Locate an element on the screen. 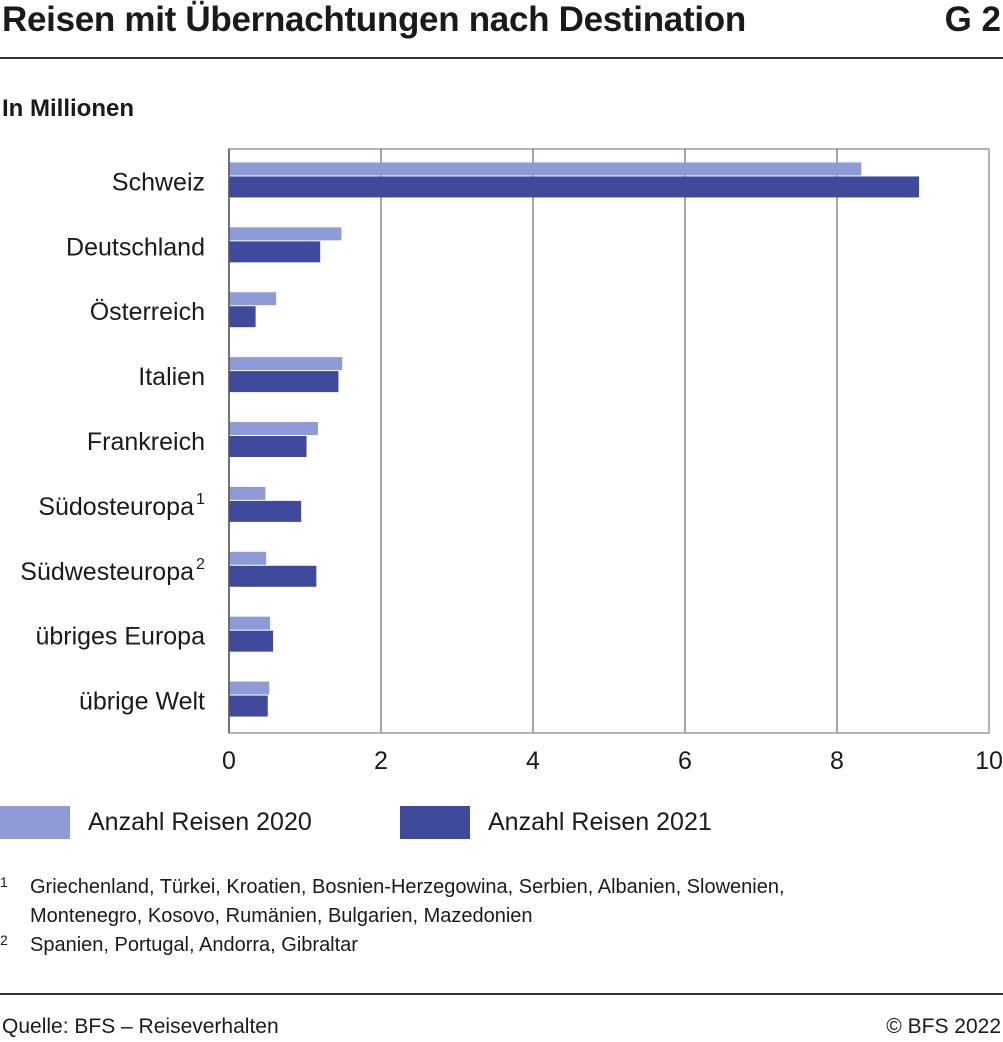 The width and height of the screenshot is (1003, 1042). category-footnote-mark: 1 is located at coordinates (200, 499).